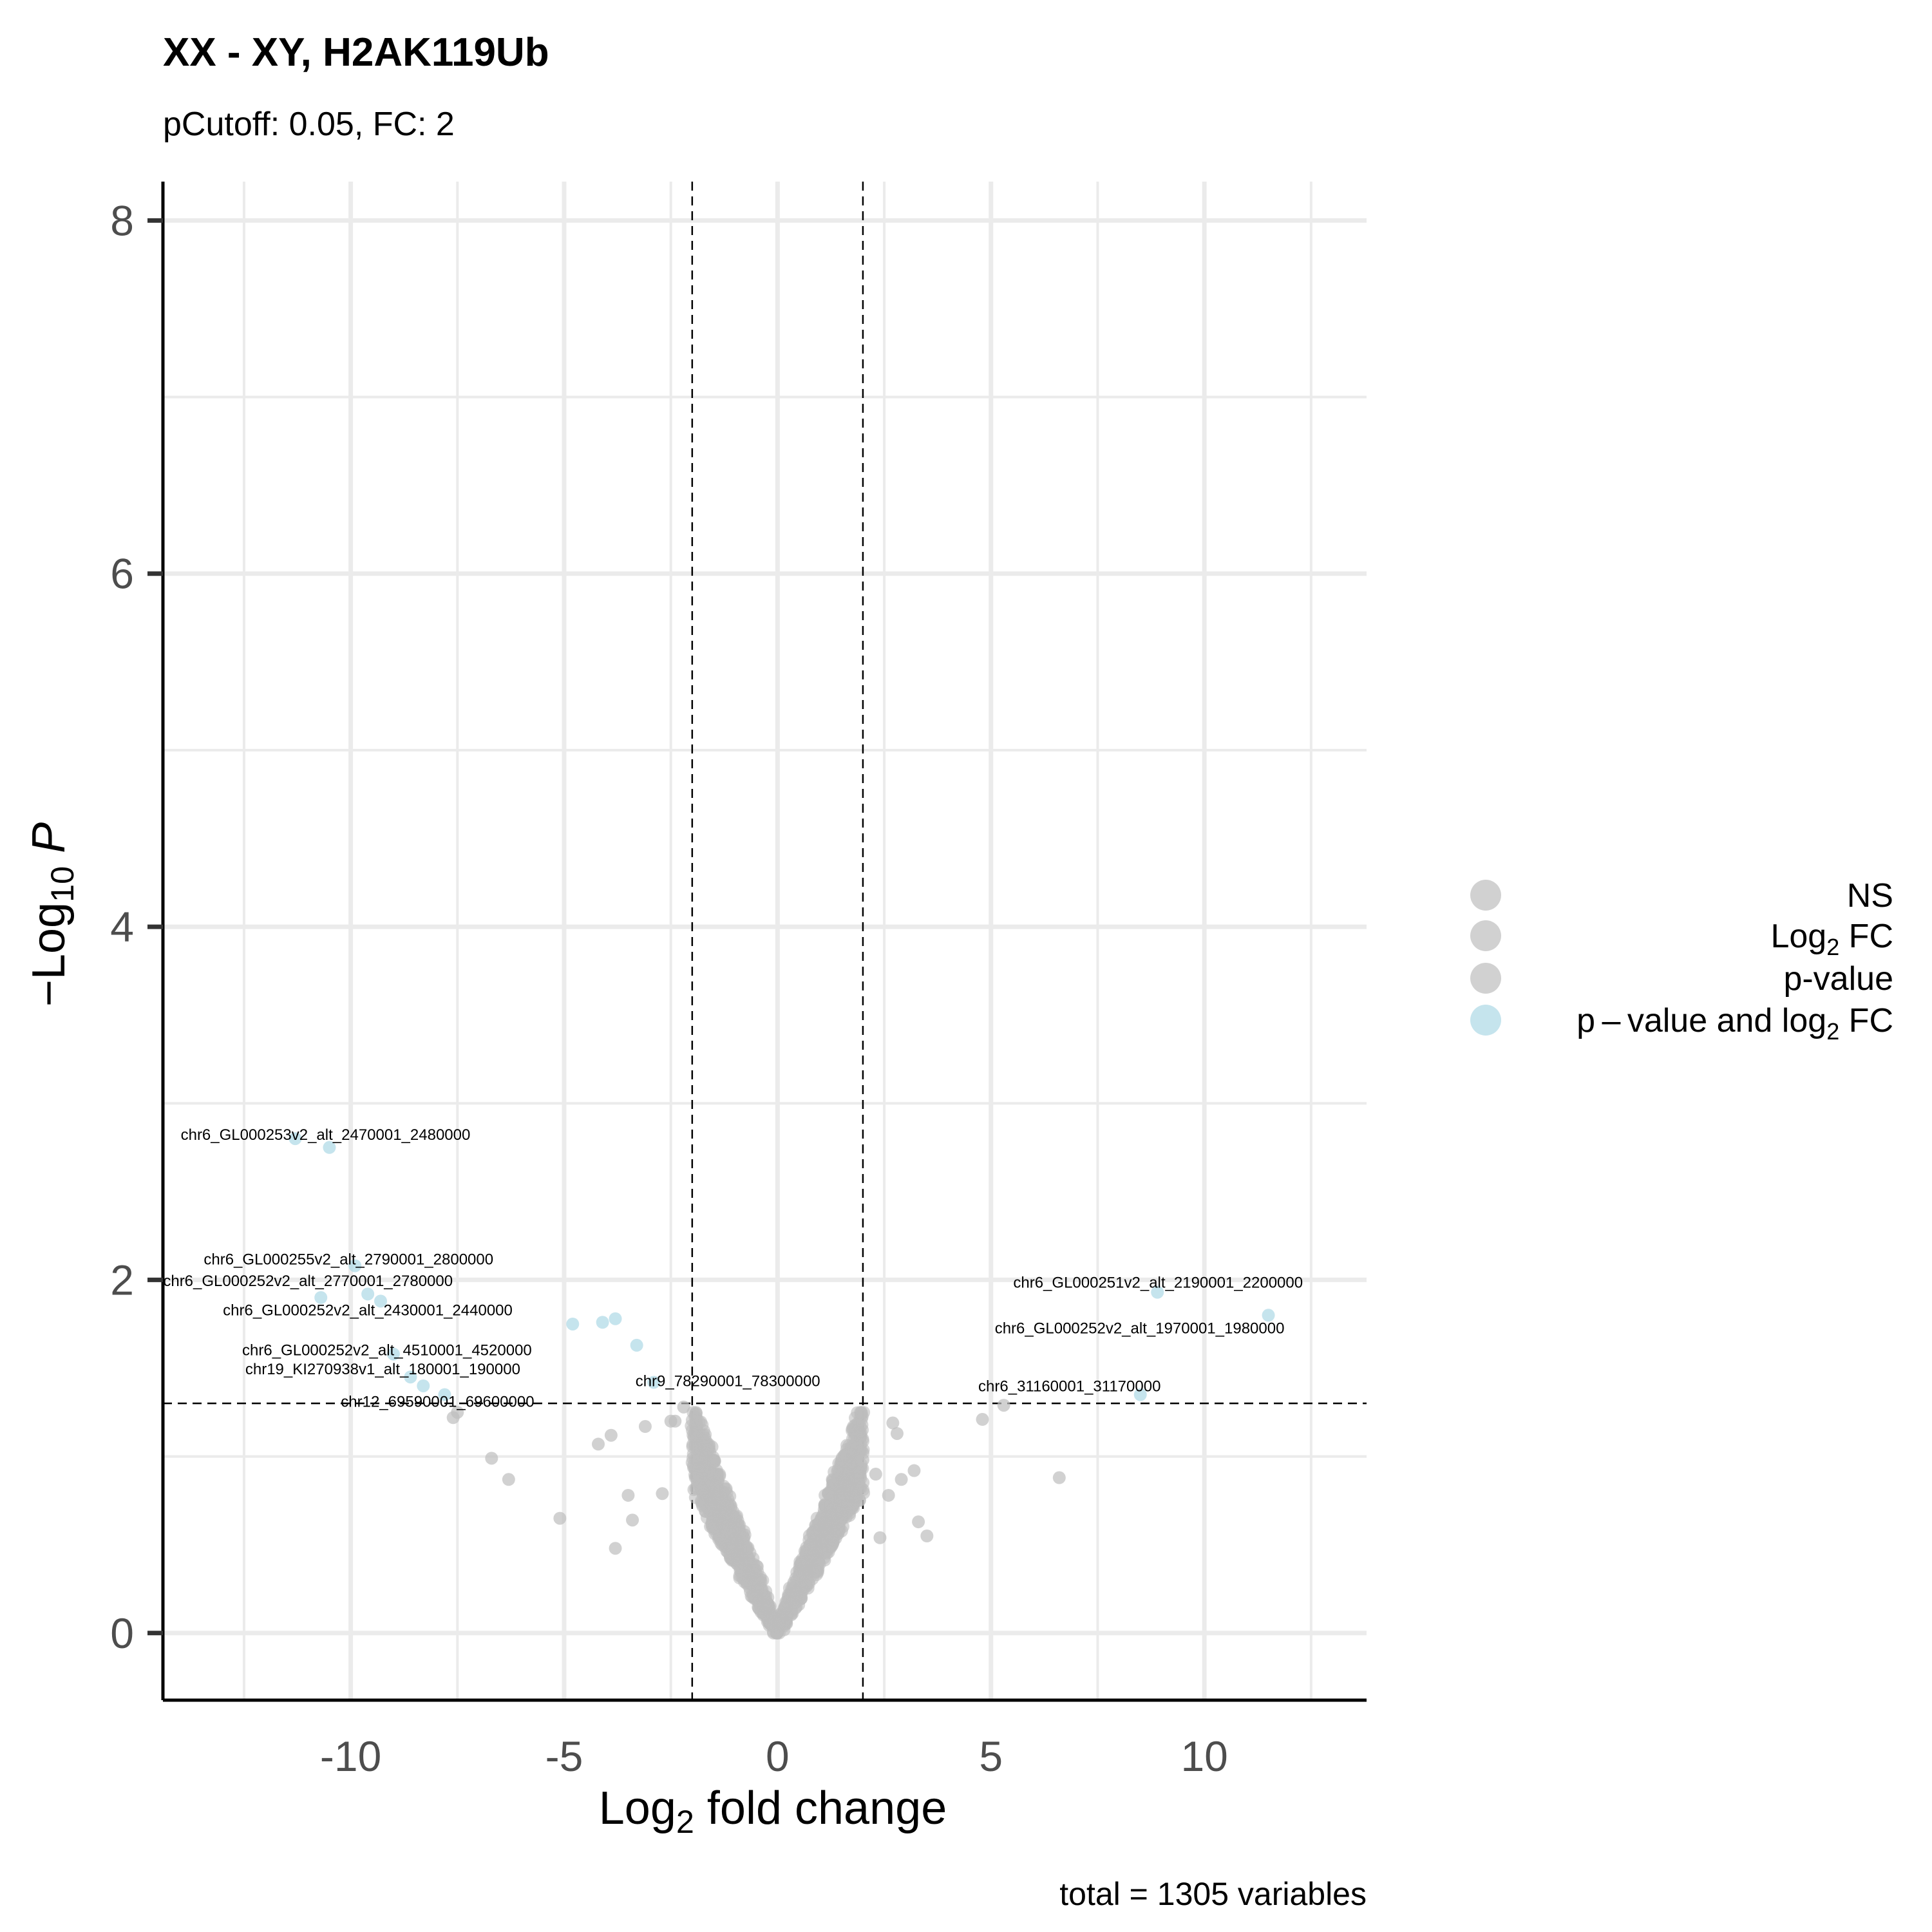 Image resolution: width=1932 pixels, height=1932 pixels. I want to click on point-label: chr6_31160001_31170000, so click(1069, 1387).